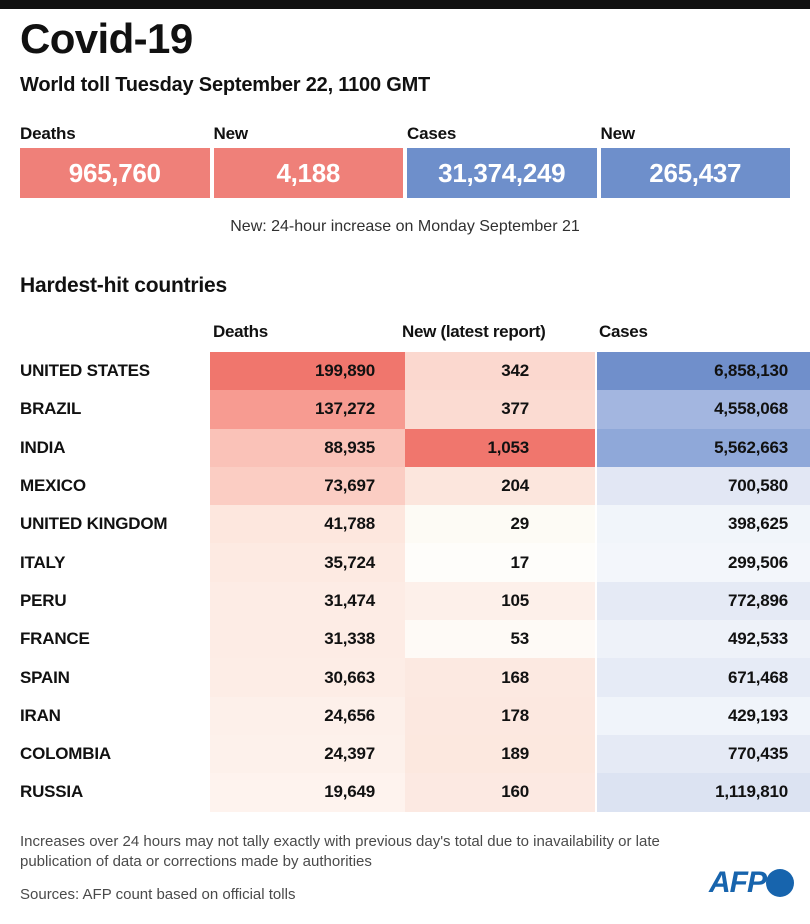  What do you see at coordinates (307, 486) in the screenshot?
I see `cell-deaths: 73,697` at bounding box center [307, 486].